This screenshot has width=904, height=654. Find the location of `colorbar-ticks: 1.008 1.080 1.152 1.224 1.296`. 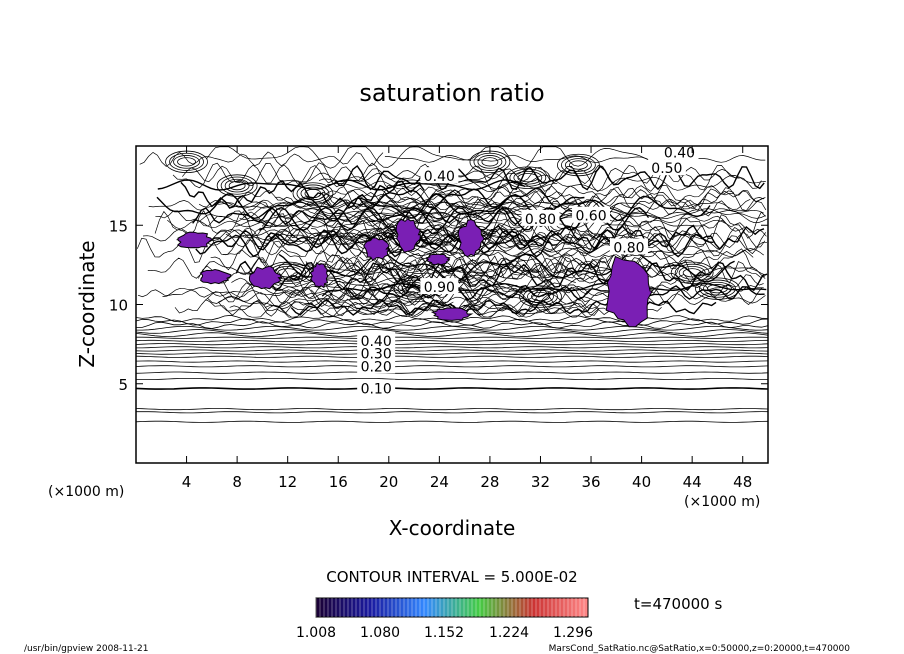

colorbar-ticks: 1.008 1.080 1.152 1.224 1.296 is located at coordinates (444, 633).